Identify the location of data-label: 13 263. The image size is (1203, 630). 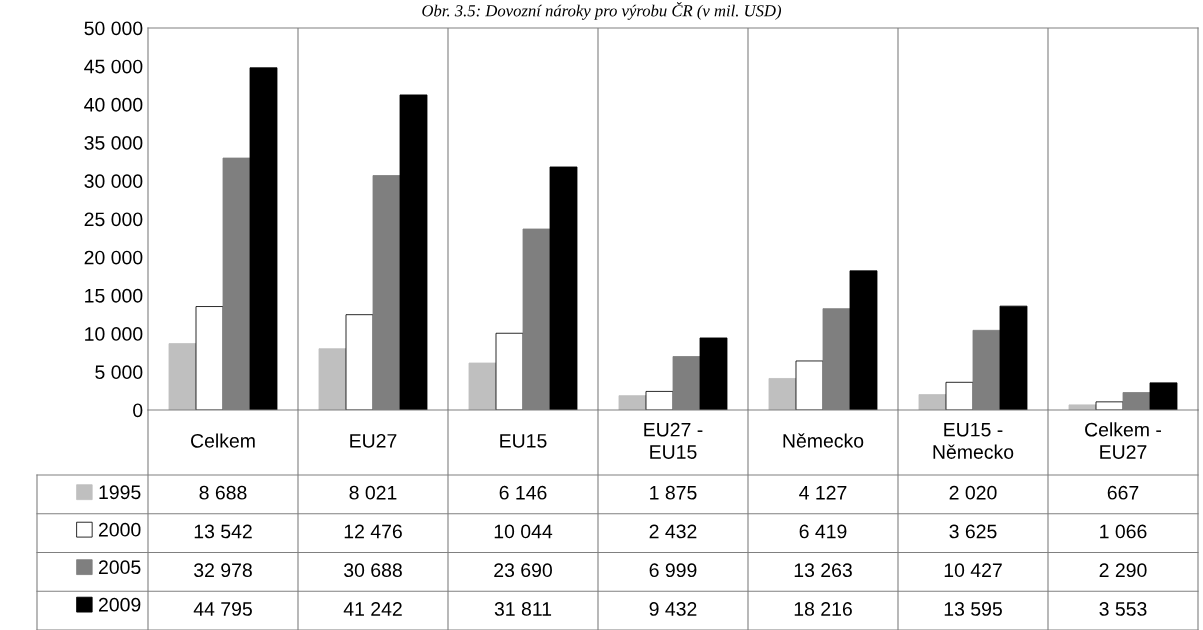
(823, 570).